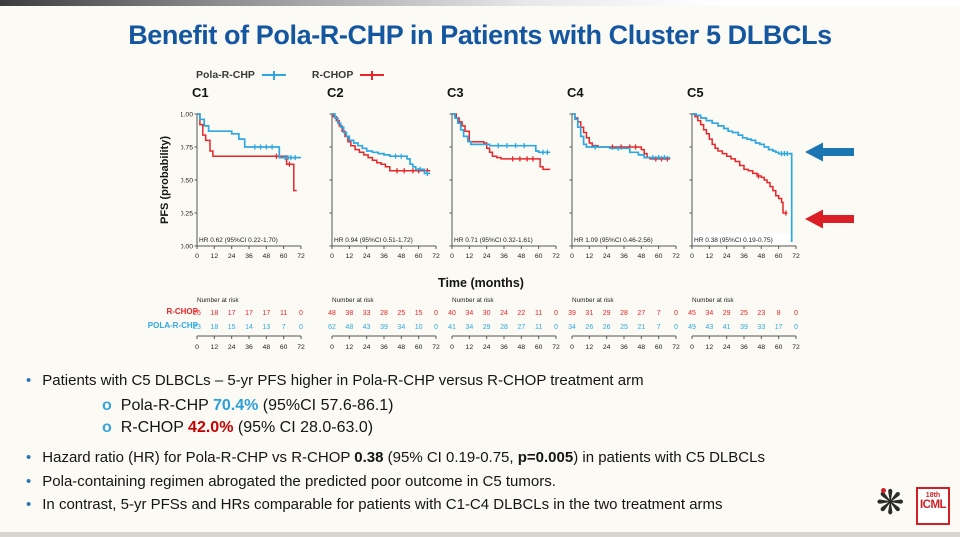 The height and width of the screenshot is (537, 960). Describe the element at coordinates (916, 507) in the screenshot. I see `icml-logo: ❋ 18th ICML` at that location.